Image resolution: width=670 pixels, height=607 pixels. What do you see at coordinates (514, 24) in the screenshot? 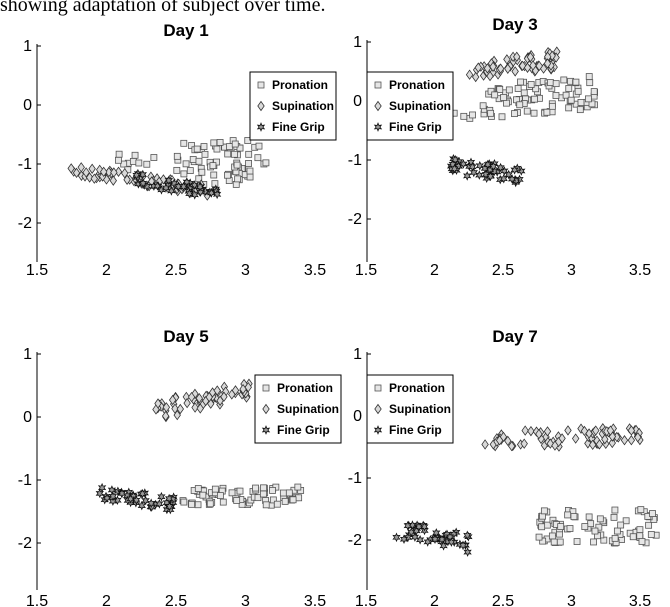
I see `chart-title: Day 3` at bounding box center [514, 24].